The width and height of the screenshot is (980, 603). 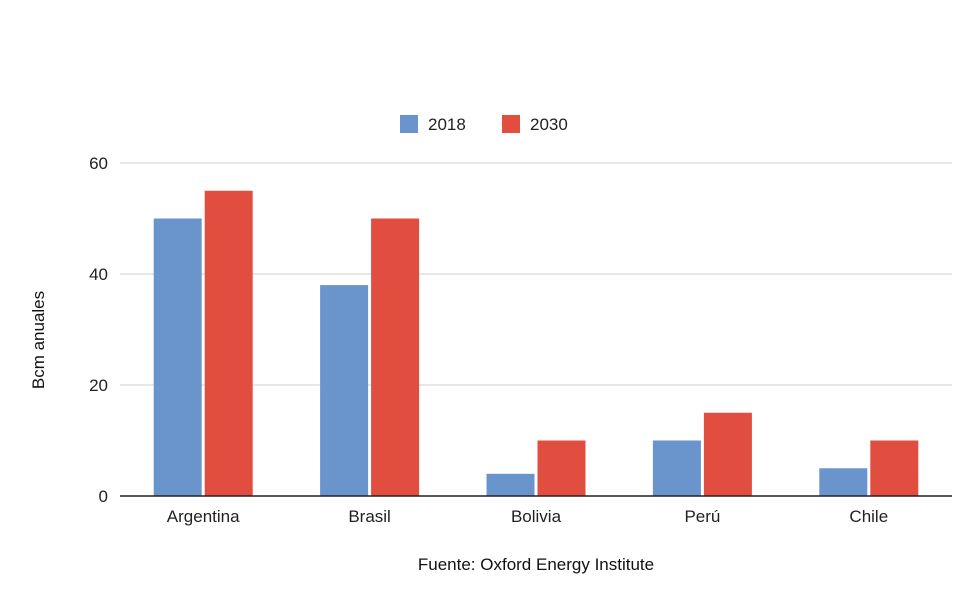 I want to click on bar-2018-Argentina, so click(x=177, y=357).